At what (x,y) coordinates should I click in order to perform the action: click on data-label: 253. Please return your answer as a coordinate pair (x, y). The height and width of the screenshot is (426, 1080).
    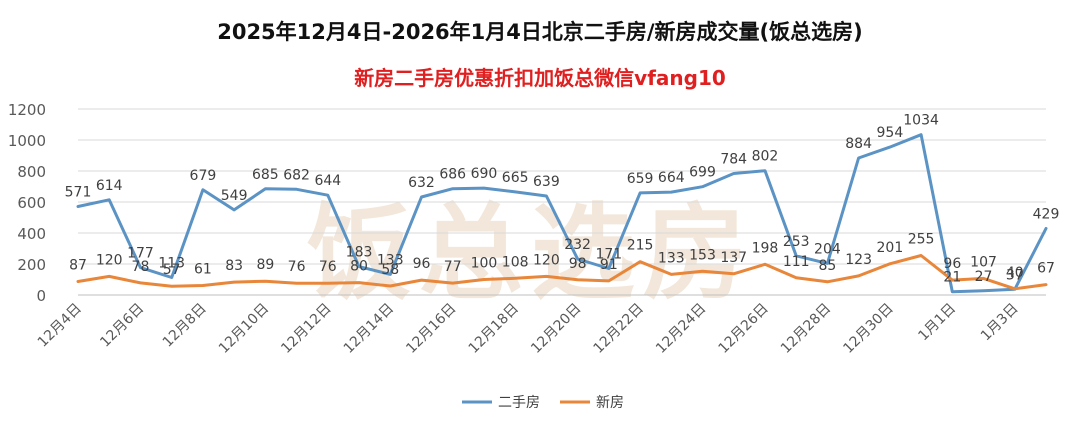
    Looking at the image, I should click on (796, 242).